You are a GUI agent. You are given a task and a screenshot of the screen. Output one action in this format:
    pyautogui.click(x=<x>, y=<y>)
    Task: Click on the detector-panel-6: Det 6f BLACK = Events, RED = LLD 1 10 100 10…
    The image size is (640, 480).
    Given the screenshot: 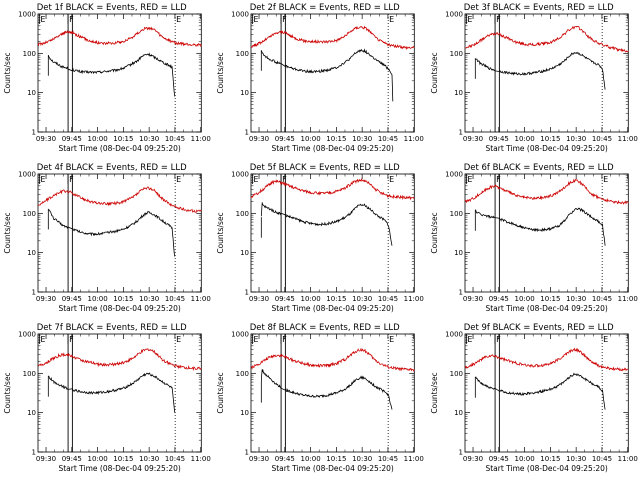 What is the action you would take?
    pyautogui.click(x=534, y=238)
    